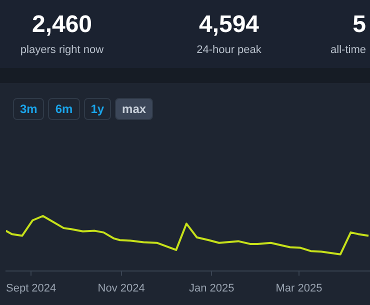 Image resolution: width=370 pixels, height=305 pixels. What do you see at coordinates (31, 288) in the screenshot?
I see `x-tick-label: Sept 2024` at bounding box center [31, 288].